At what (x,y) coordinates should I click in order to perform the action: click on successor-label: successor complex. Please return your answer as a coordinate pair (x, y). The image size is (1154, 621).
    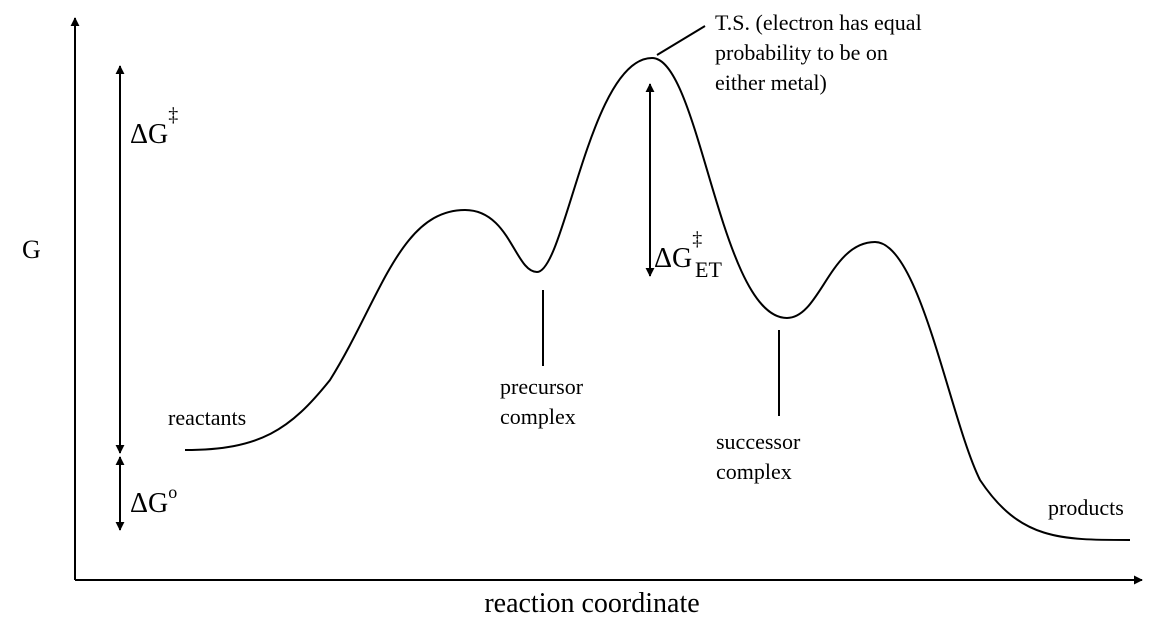
    Looking at the image, I should click on (758, 456).